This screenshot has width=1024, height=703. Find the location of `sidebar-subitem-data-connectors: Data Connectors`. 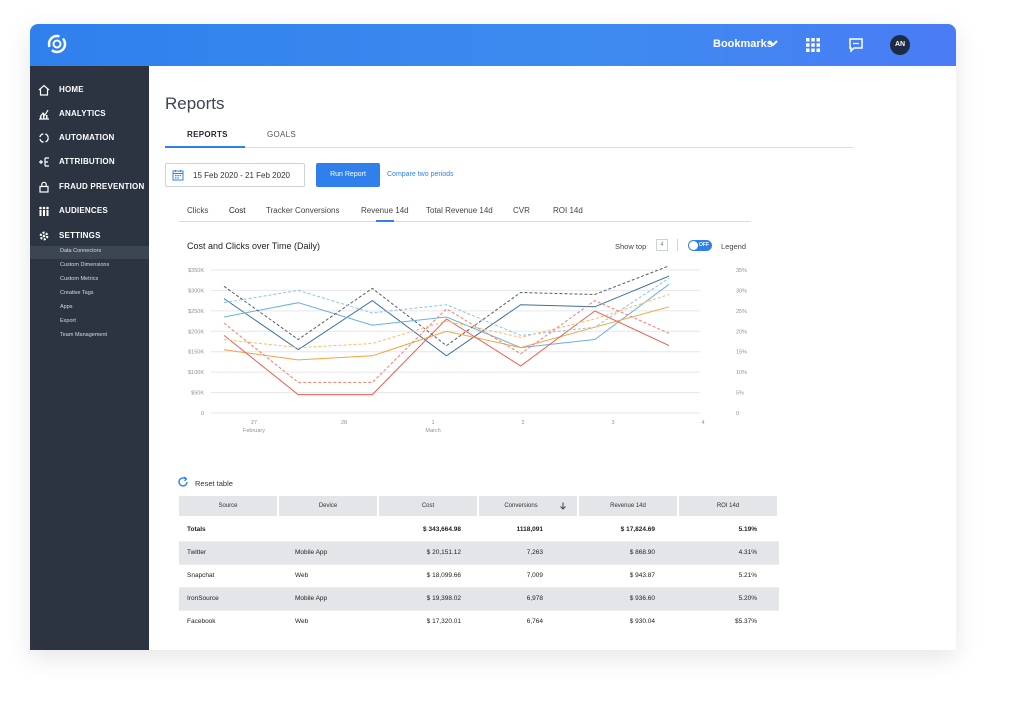

sidebar-subitem-data-connectors: Data Connectors is located at coordinates (89, 252).